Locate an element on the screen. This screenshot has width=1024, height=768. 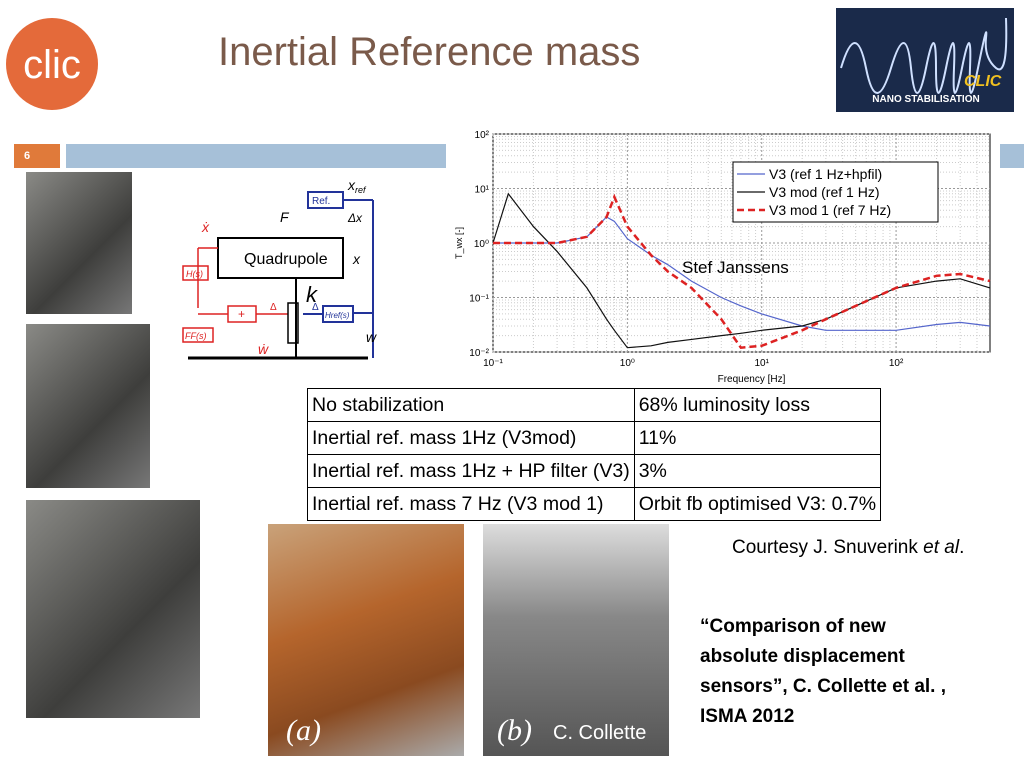
diagram-label: k is located at coordinates (312, 294).